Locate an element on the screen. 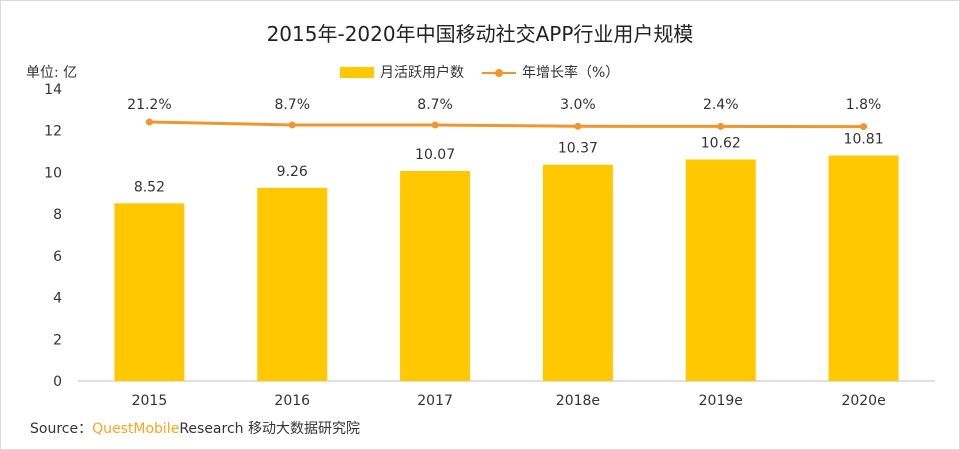 The height and width of the screenshot is (450, 960). x-tick-label: 2018e is located at coordinates (578, 401).